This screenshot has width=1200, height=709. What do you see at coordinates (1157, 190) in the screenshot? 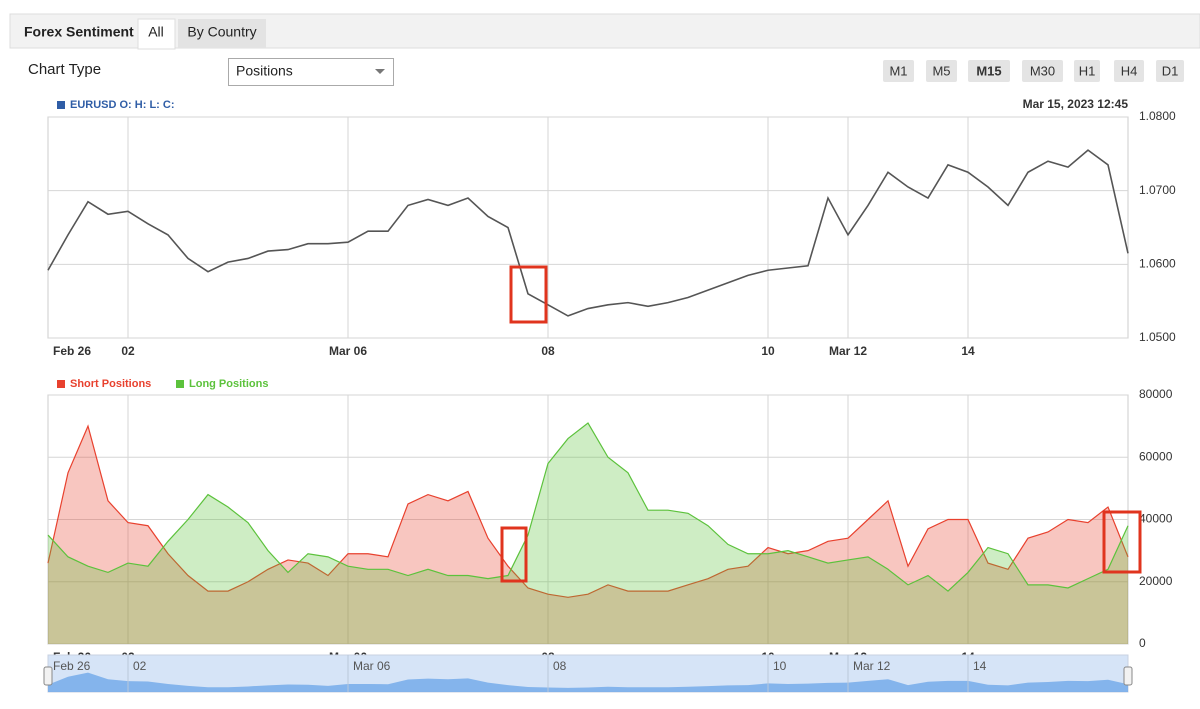
I see `y-tick-label: 1.0700` at bounding box center [1157, 190].